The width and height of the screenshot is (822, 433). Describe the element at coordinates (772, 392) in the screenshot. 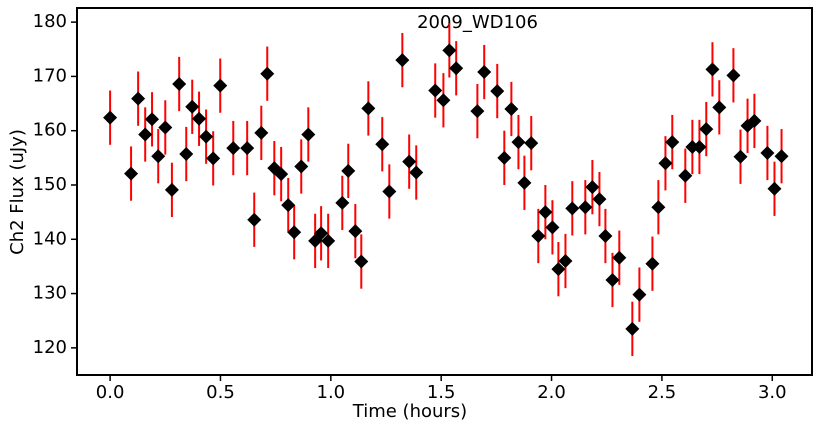

I see `x-tick-label: 3.0` at that location.